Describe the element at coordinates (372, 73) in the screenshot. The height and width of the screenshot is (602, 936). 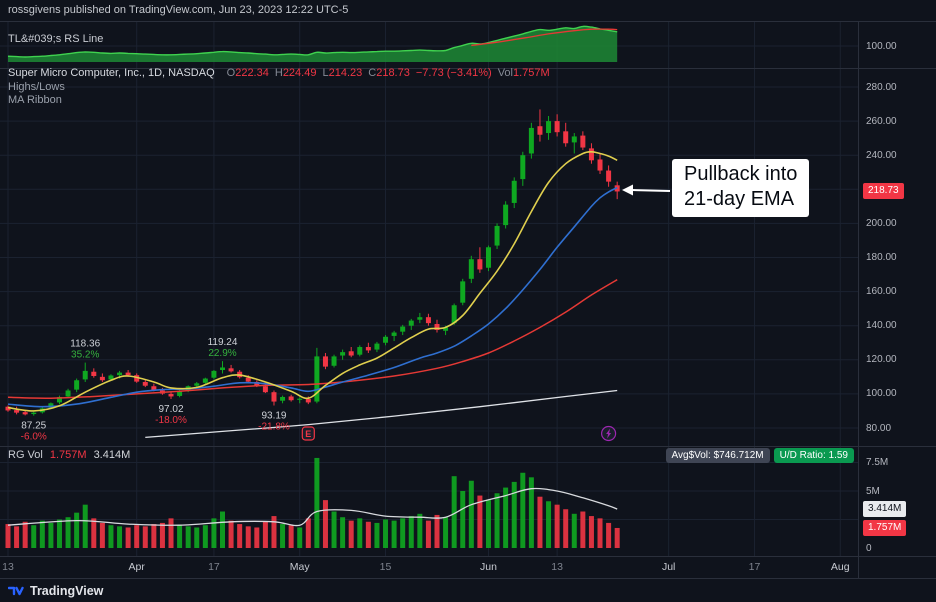
I see `ohlc-close-label: C` at that location.